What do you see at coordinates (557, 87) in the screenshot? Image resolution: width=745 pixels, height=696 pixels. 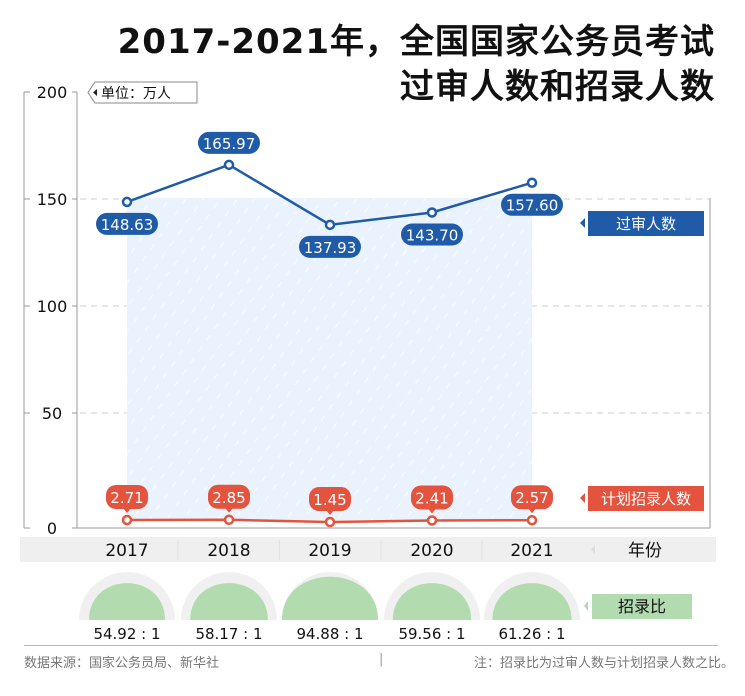 I see `title-line-2: 过审人数和招录人数` at bounding box center [557, 87].